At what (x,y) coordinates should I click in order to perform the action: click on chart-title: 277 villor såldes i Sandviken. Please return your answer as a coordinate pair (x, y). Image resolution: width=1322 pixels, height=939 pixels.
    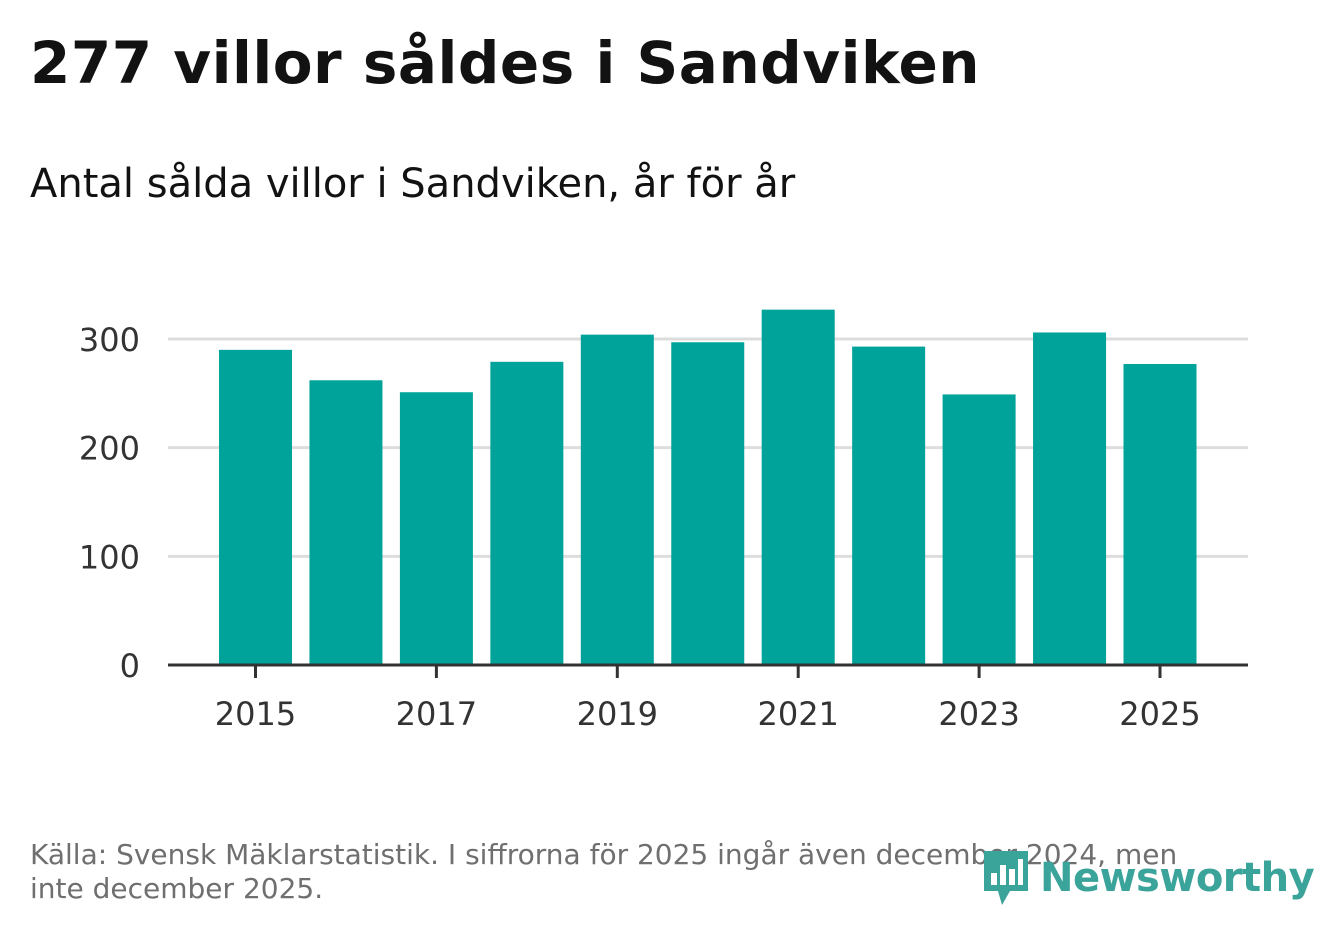
    Looking at the image, I should click on (505, 63).